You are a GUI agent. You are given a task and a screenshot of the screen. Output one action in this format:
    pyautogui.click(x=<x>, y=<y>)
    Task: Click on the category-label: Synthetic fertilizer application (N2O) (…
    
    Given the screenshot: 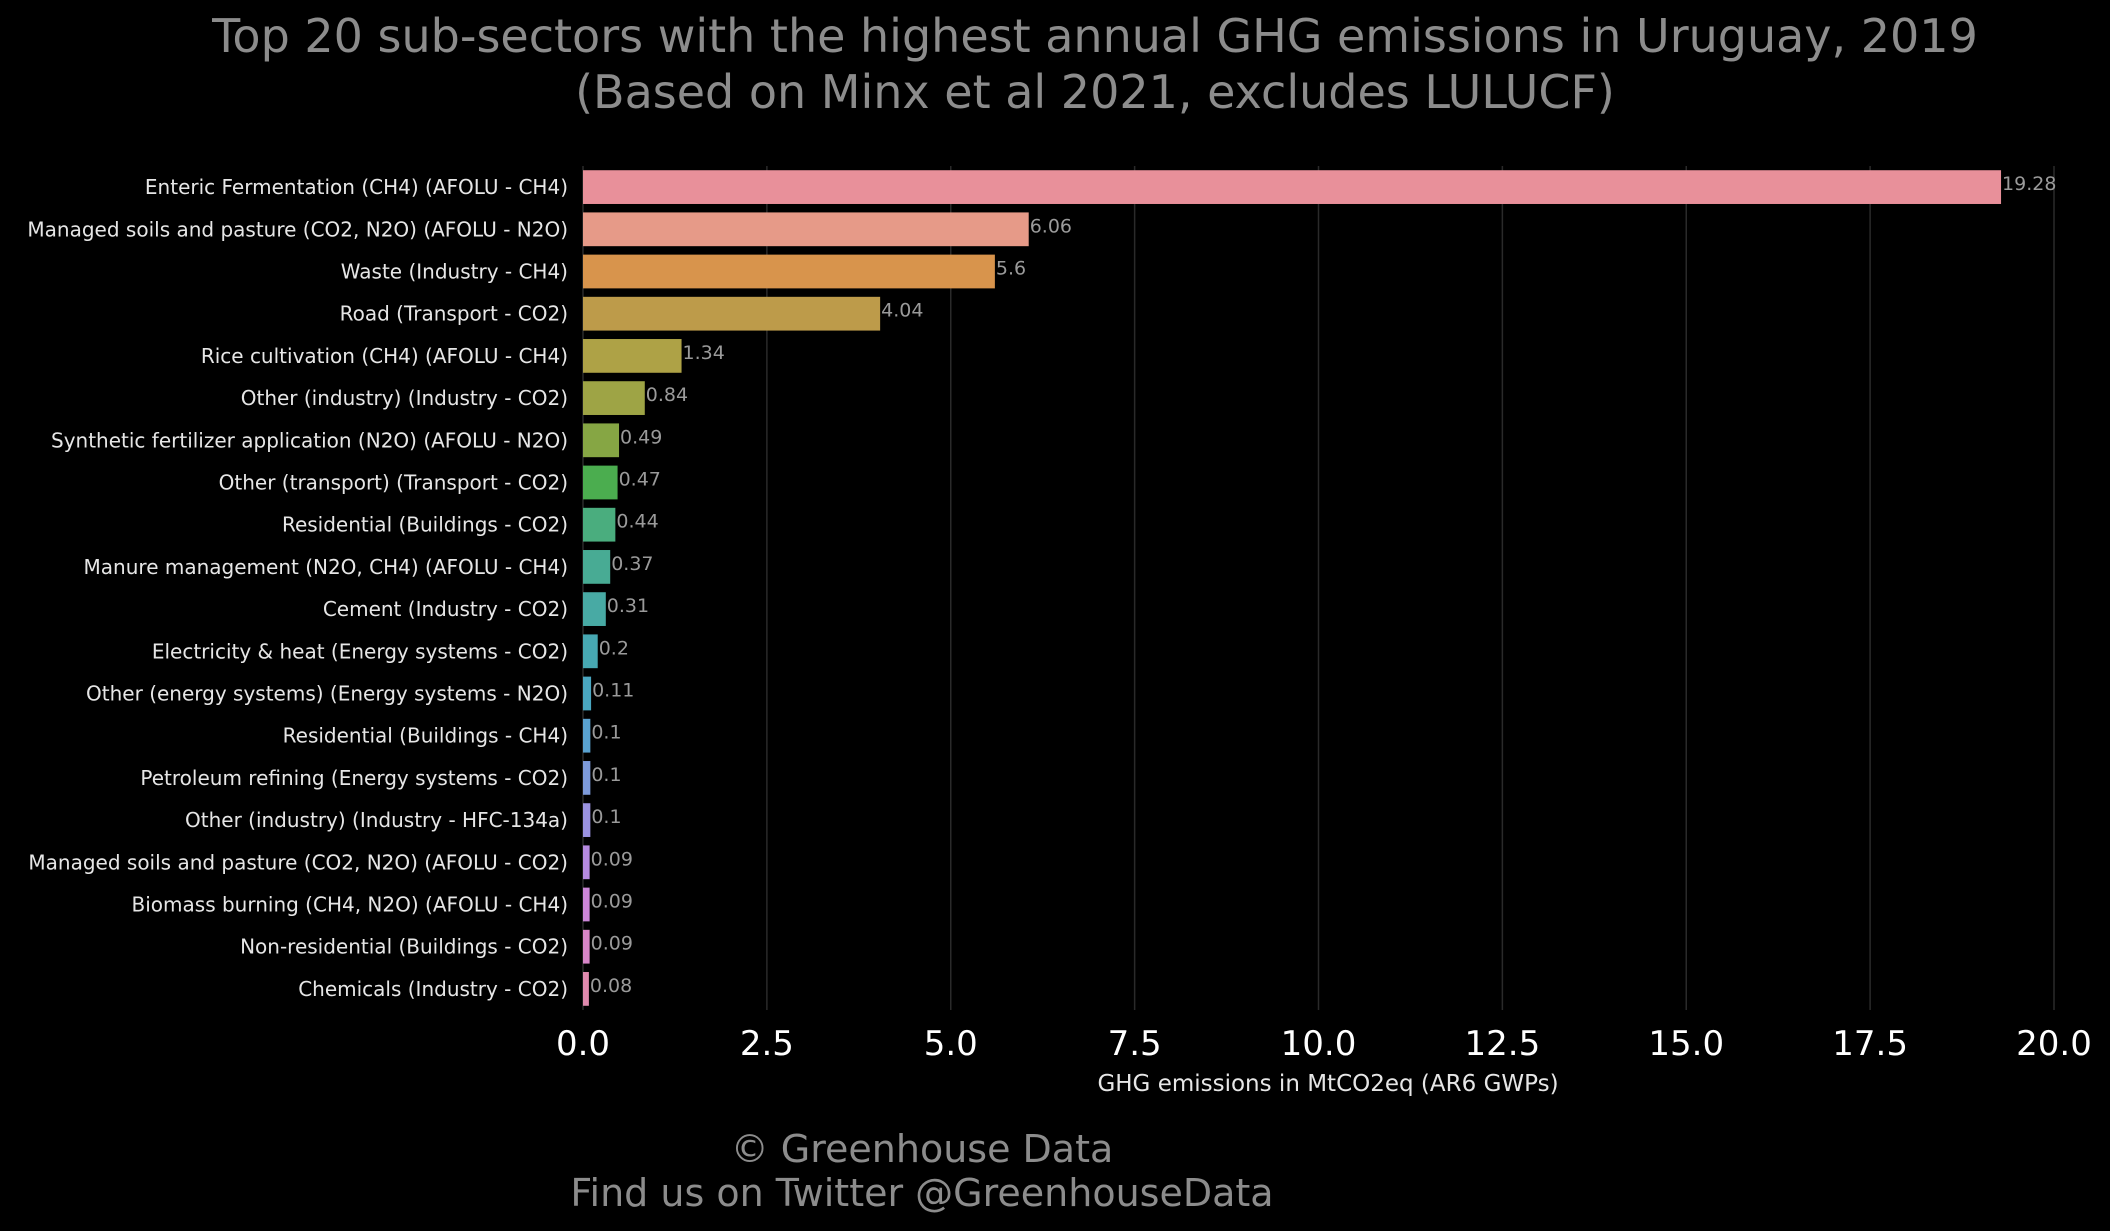 What is the action you would take?
    pyautogui.click(x=309, y=440)
    